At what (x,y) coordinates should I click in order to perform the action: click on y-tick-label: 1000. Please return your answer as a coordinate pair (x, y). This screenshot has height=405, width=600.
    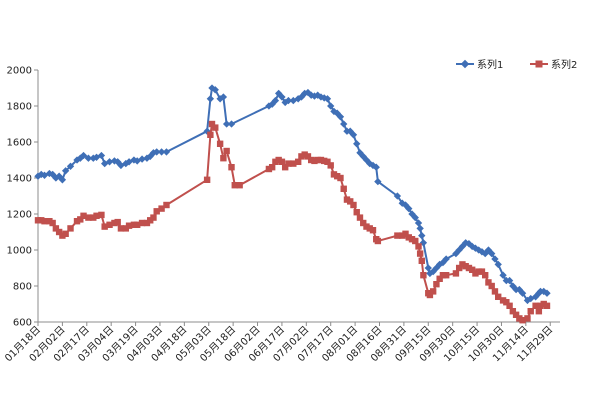
    Looking at the image, I should click on (19, 251).